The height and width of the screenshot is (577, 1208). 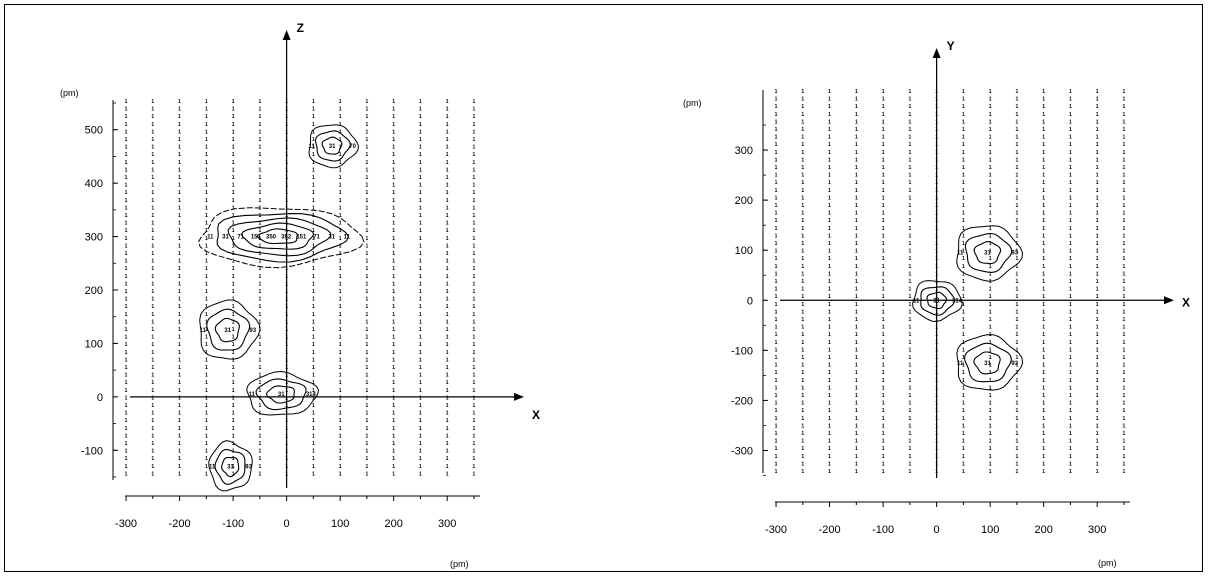 I want to click on contour-value-label: 70, so click(x=352, y=147).